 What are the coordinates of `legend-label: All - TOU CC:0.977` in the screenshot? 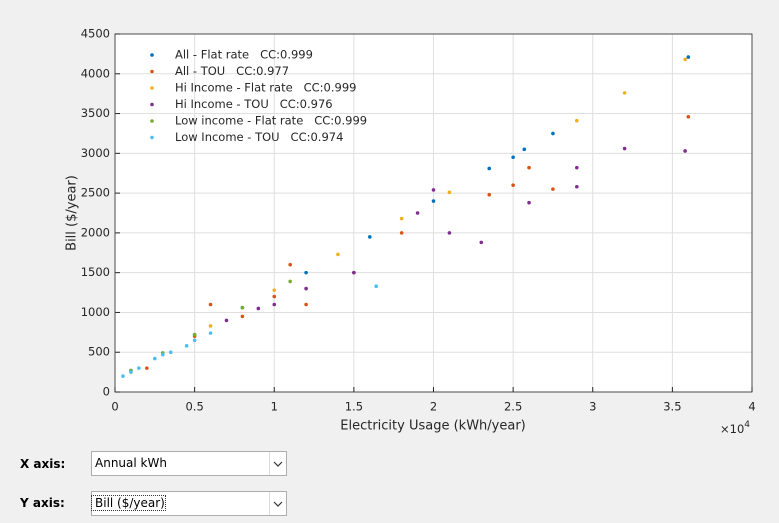 It's located at (232, 71).